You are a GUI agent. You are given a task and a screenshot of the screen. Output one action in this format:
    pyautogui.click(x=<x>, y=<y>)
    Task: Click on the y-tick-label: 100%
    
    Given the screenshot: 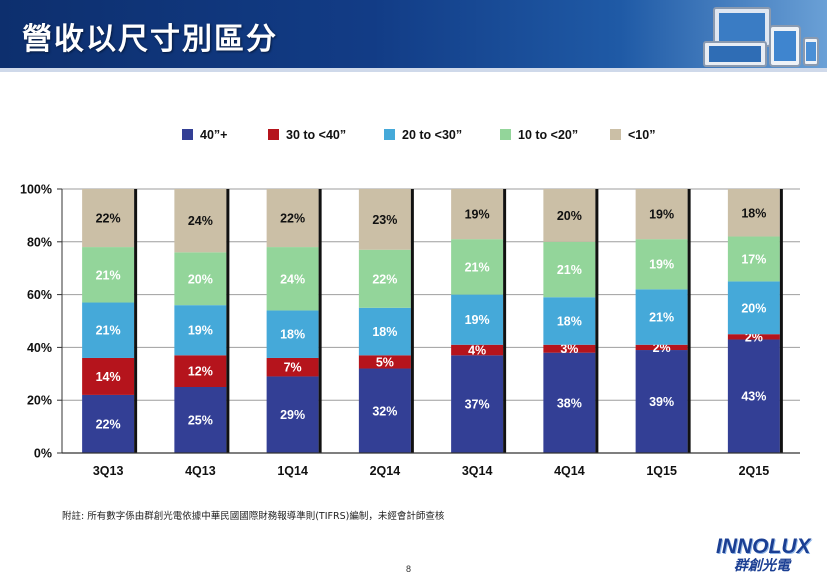 What is the action you would take?
    pyautogui.click(x=36, y=190)
    